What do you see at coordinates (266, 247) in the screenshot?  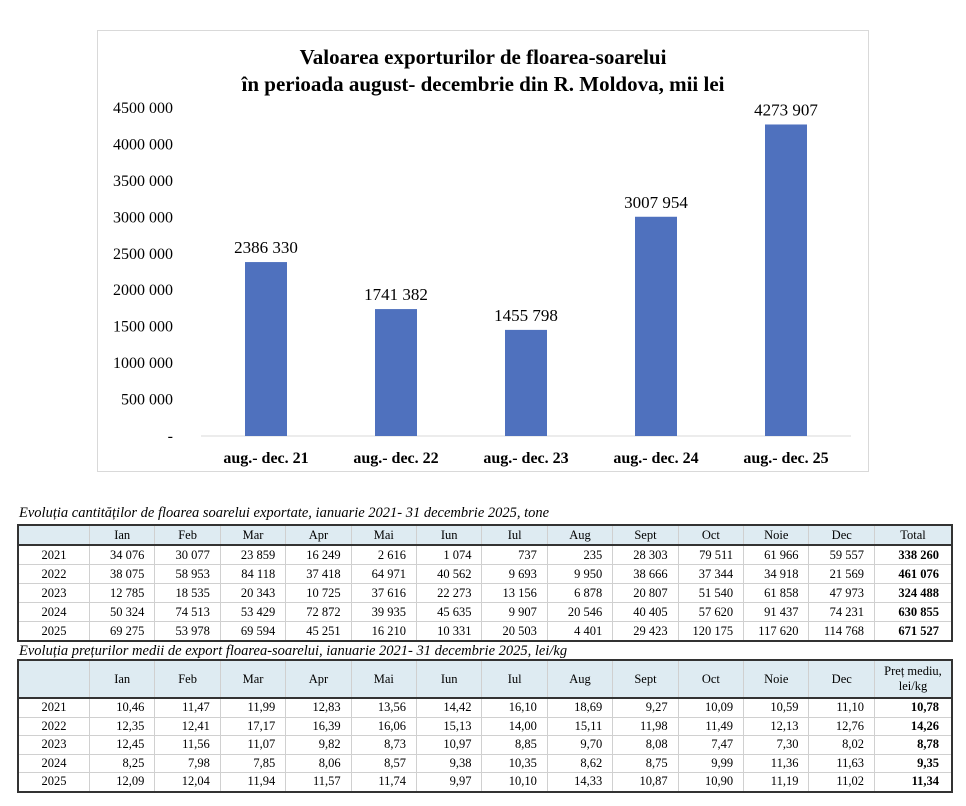 I see `data-label: 2386 330` at bounding box center [266, 247].